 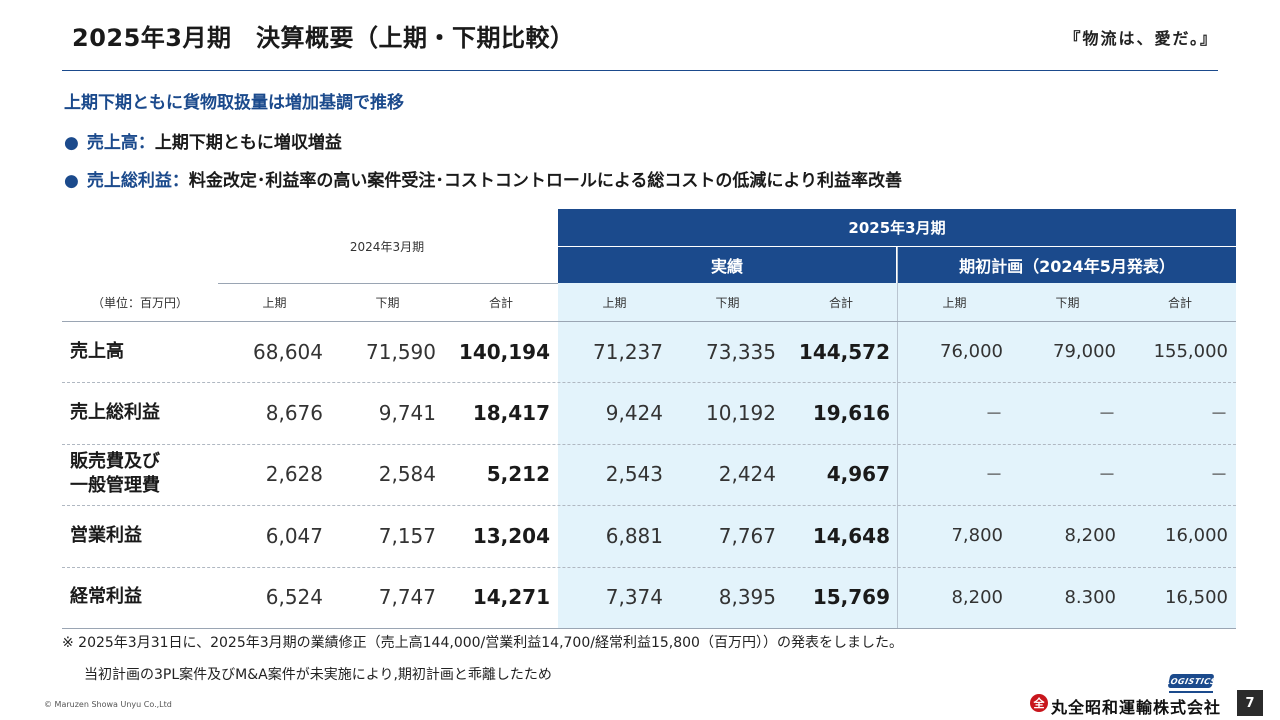 I want to click on copyright: © Maruzen Showa Unyu Co.,Ltd, so click(x=108, y=704).